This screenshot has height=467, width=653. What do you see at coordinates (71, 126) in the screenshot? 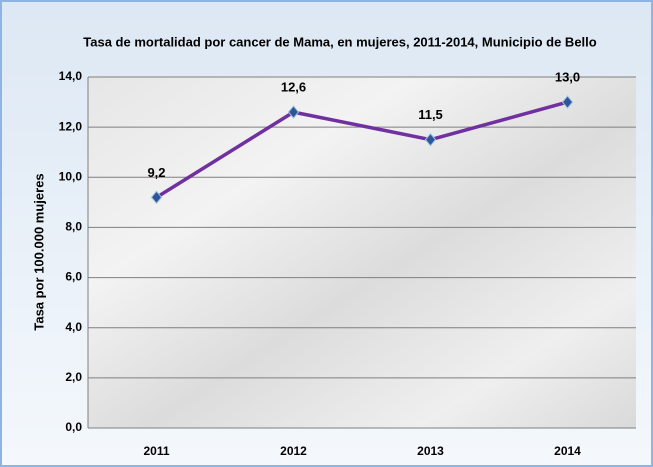
I see `y-tick-label: 12,0` at bounding box center [71, 126].